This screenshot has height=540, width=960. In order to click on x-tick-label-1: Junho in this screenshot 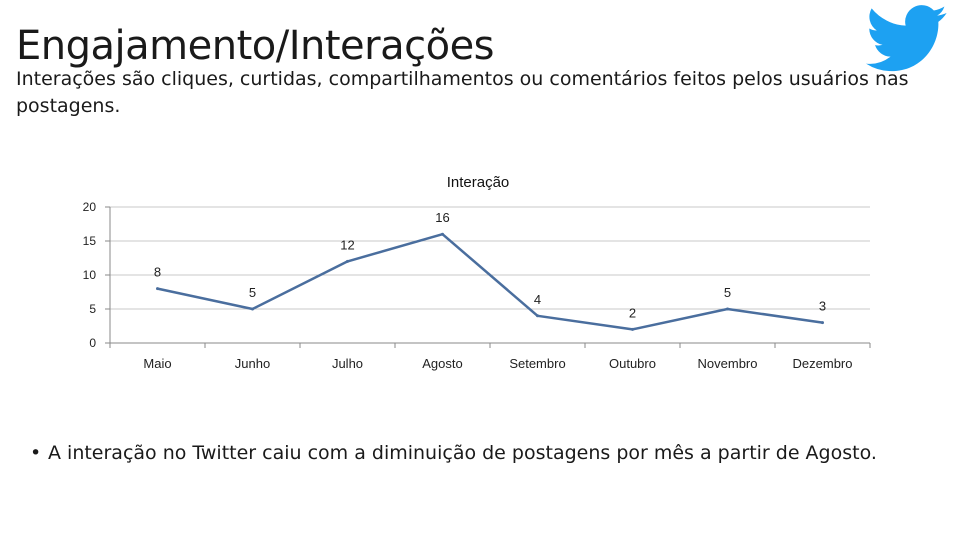, I will do `click(252, 363)`.